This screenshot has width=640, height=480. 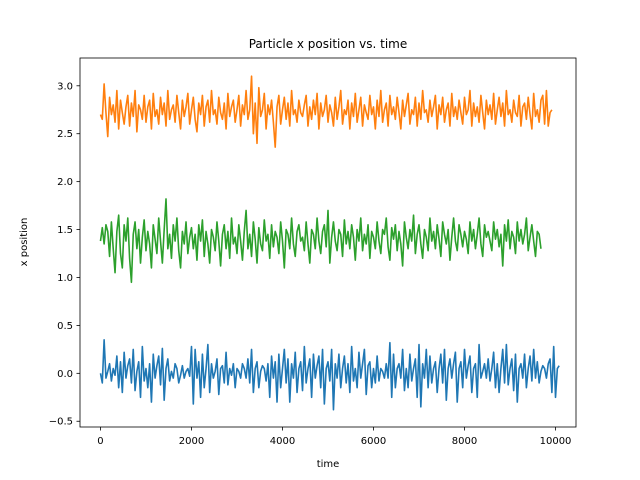 I want to click on y-axis-label: x position, so click(x=24, y=242).